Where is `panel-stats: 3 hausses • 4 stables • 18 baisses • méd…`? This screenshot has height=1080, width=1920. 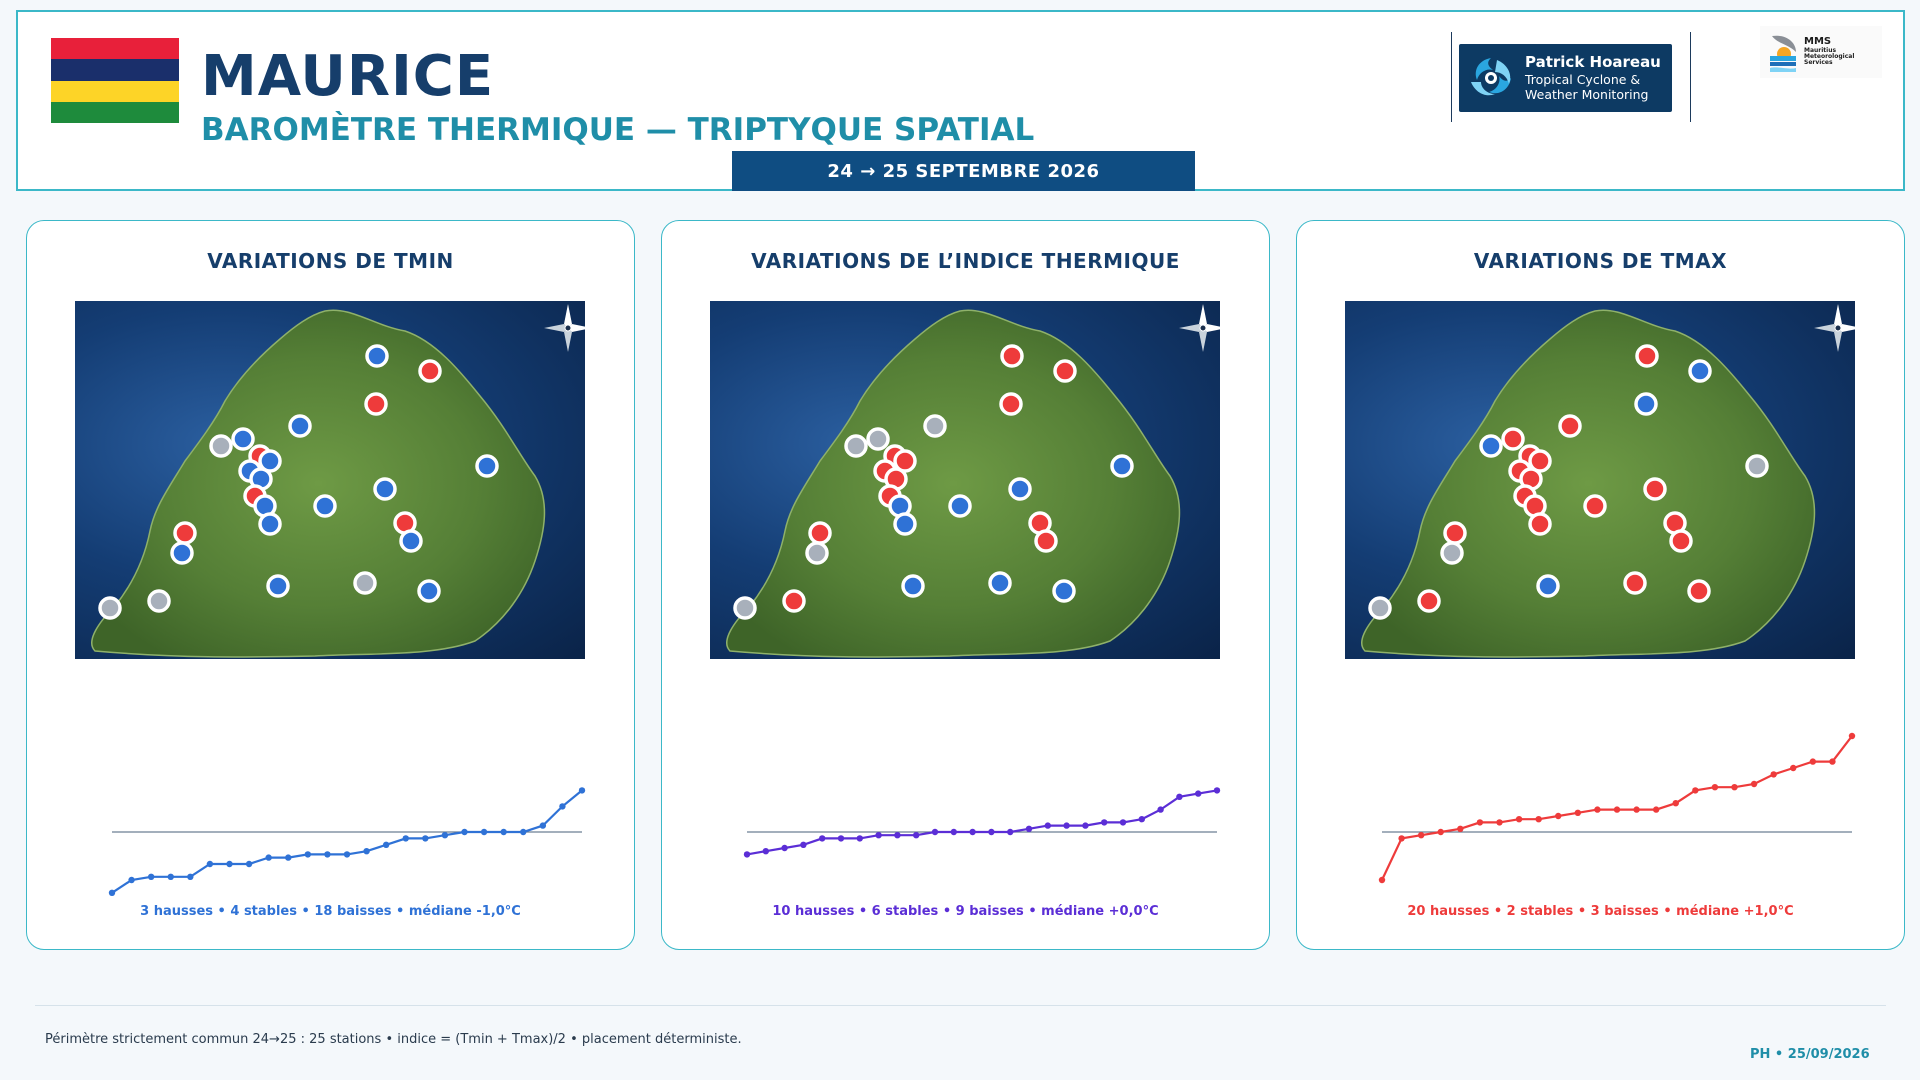 panel-stats: 3 hausses • 4 stables • 18 baisses • méd… is located at coordinates (330, 911).